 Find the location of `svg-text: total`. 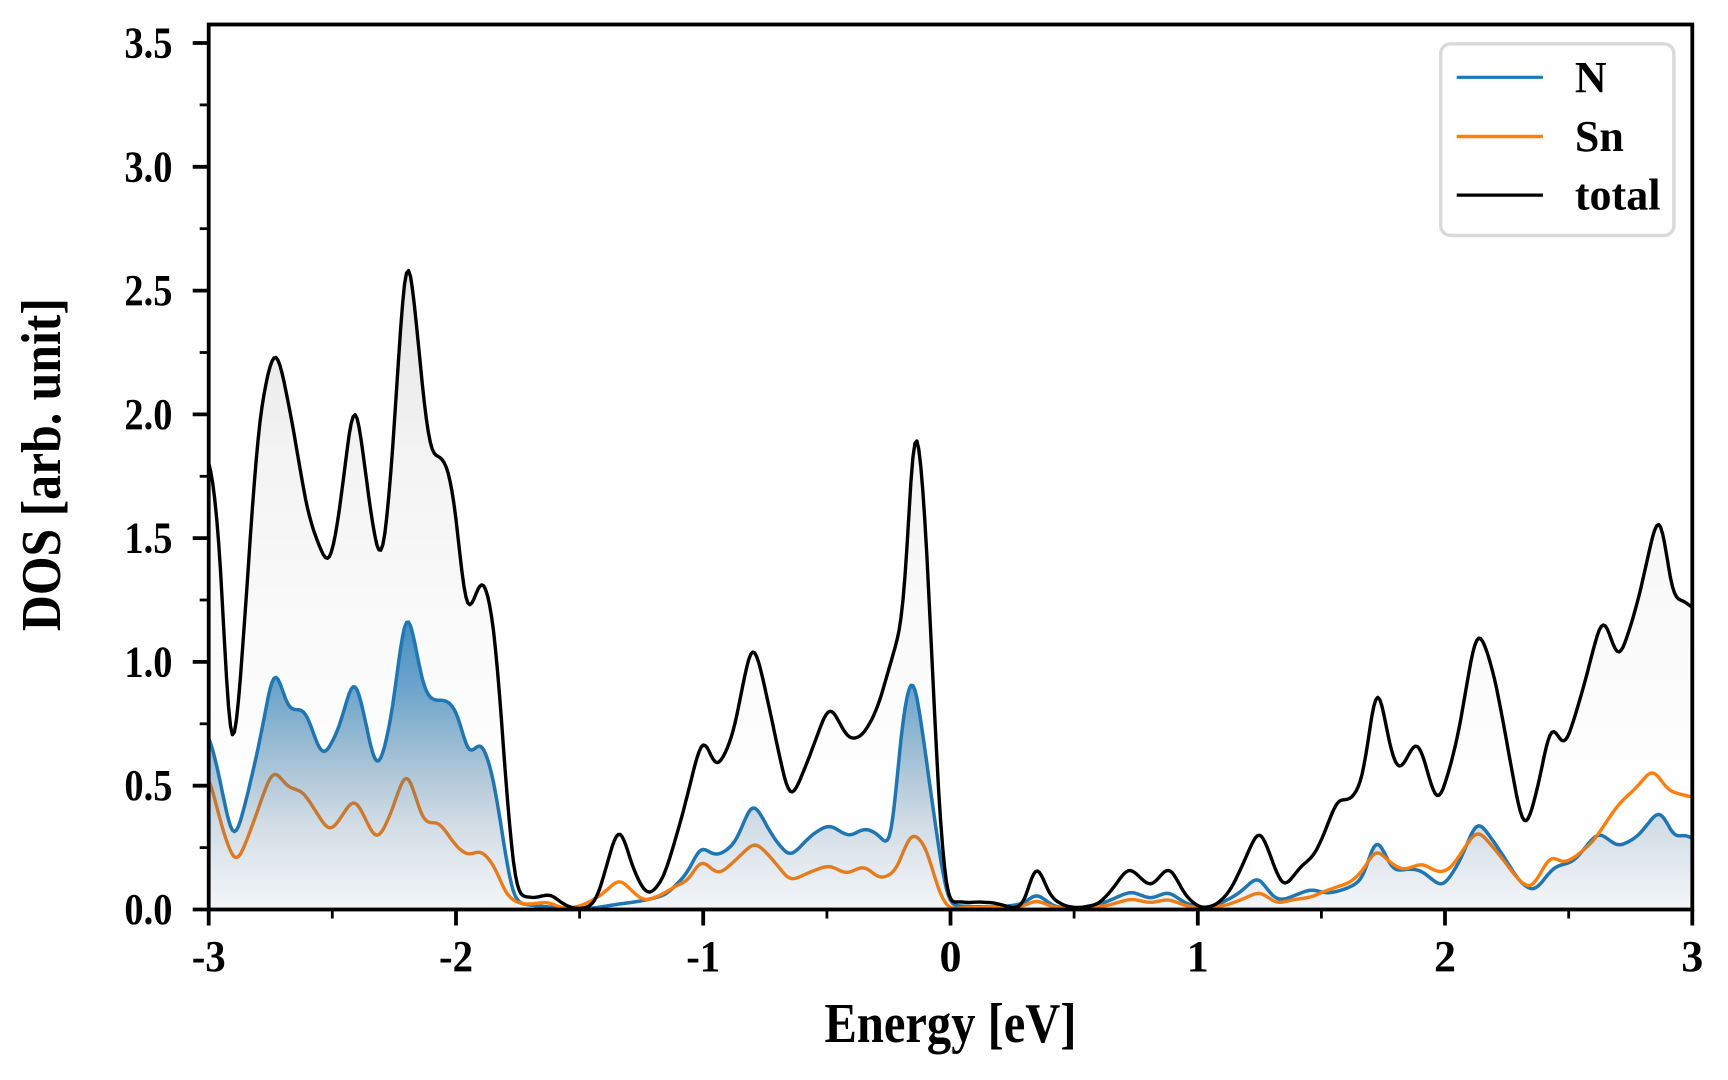

svg-text: total is located at coordinates (1618, 195).